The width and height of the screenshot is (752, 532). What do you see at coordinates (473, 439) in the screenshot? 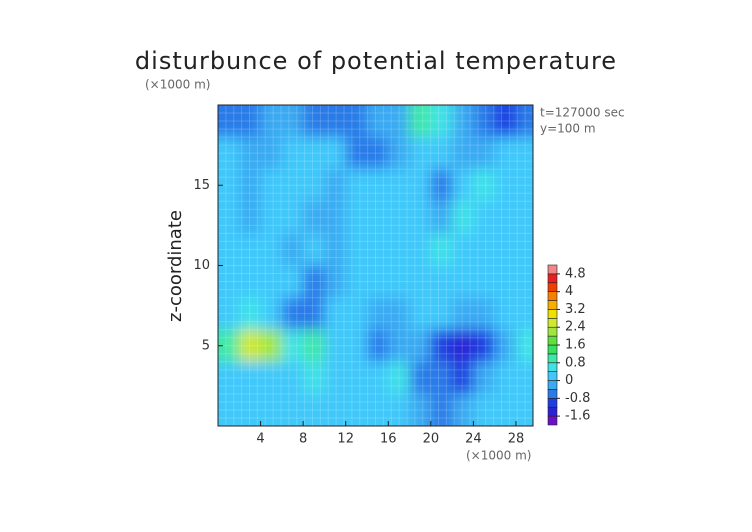
I see `x-tick-label: 24` at bounding box center [473, 439].